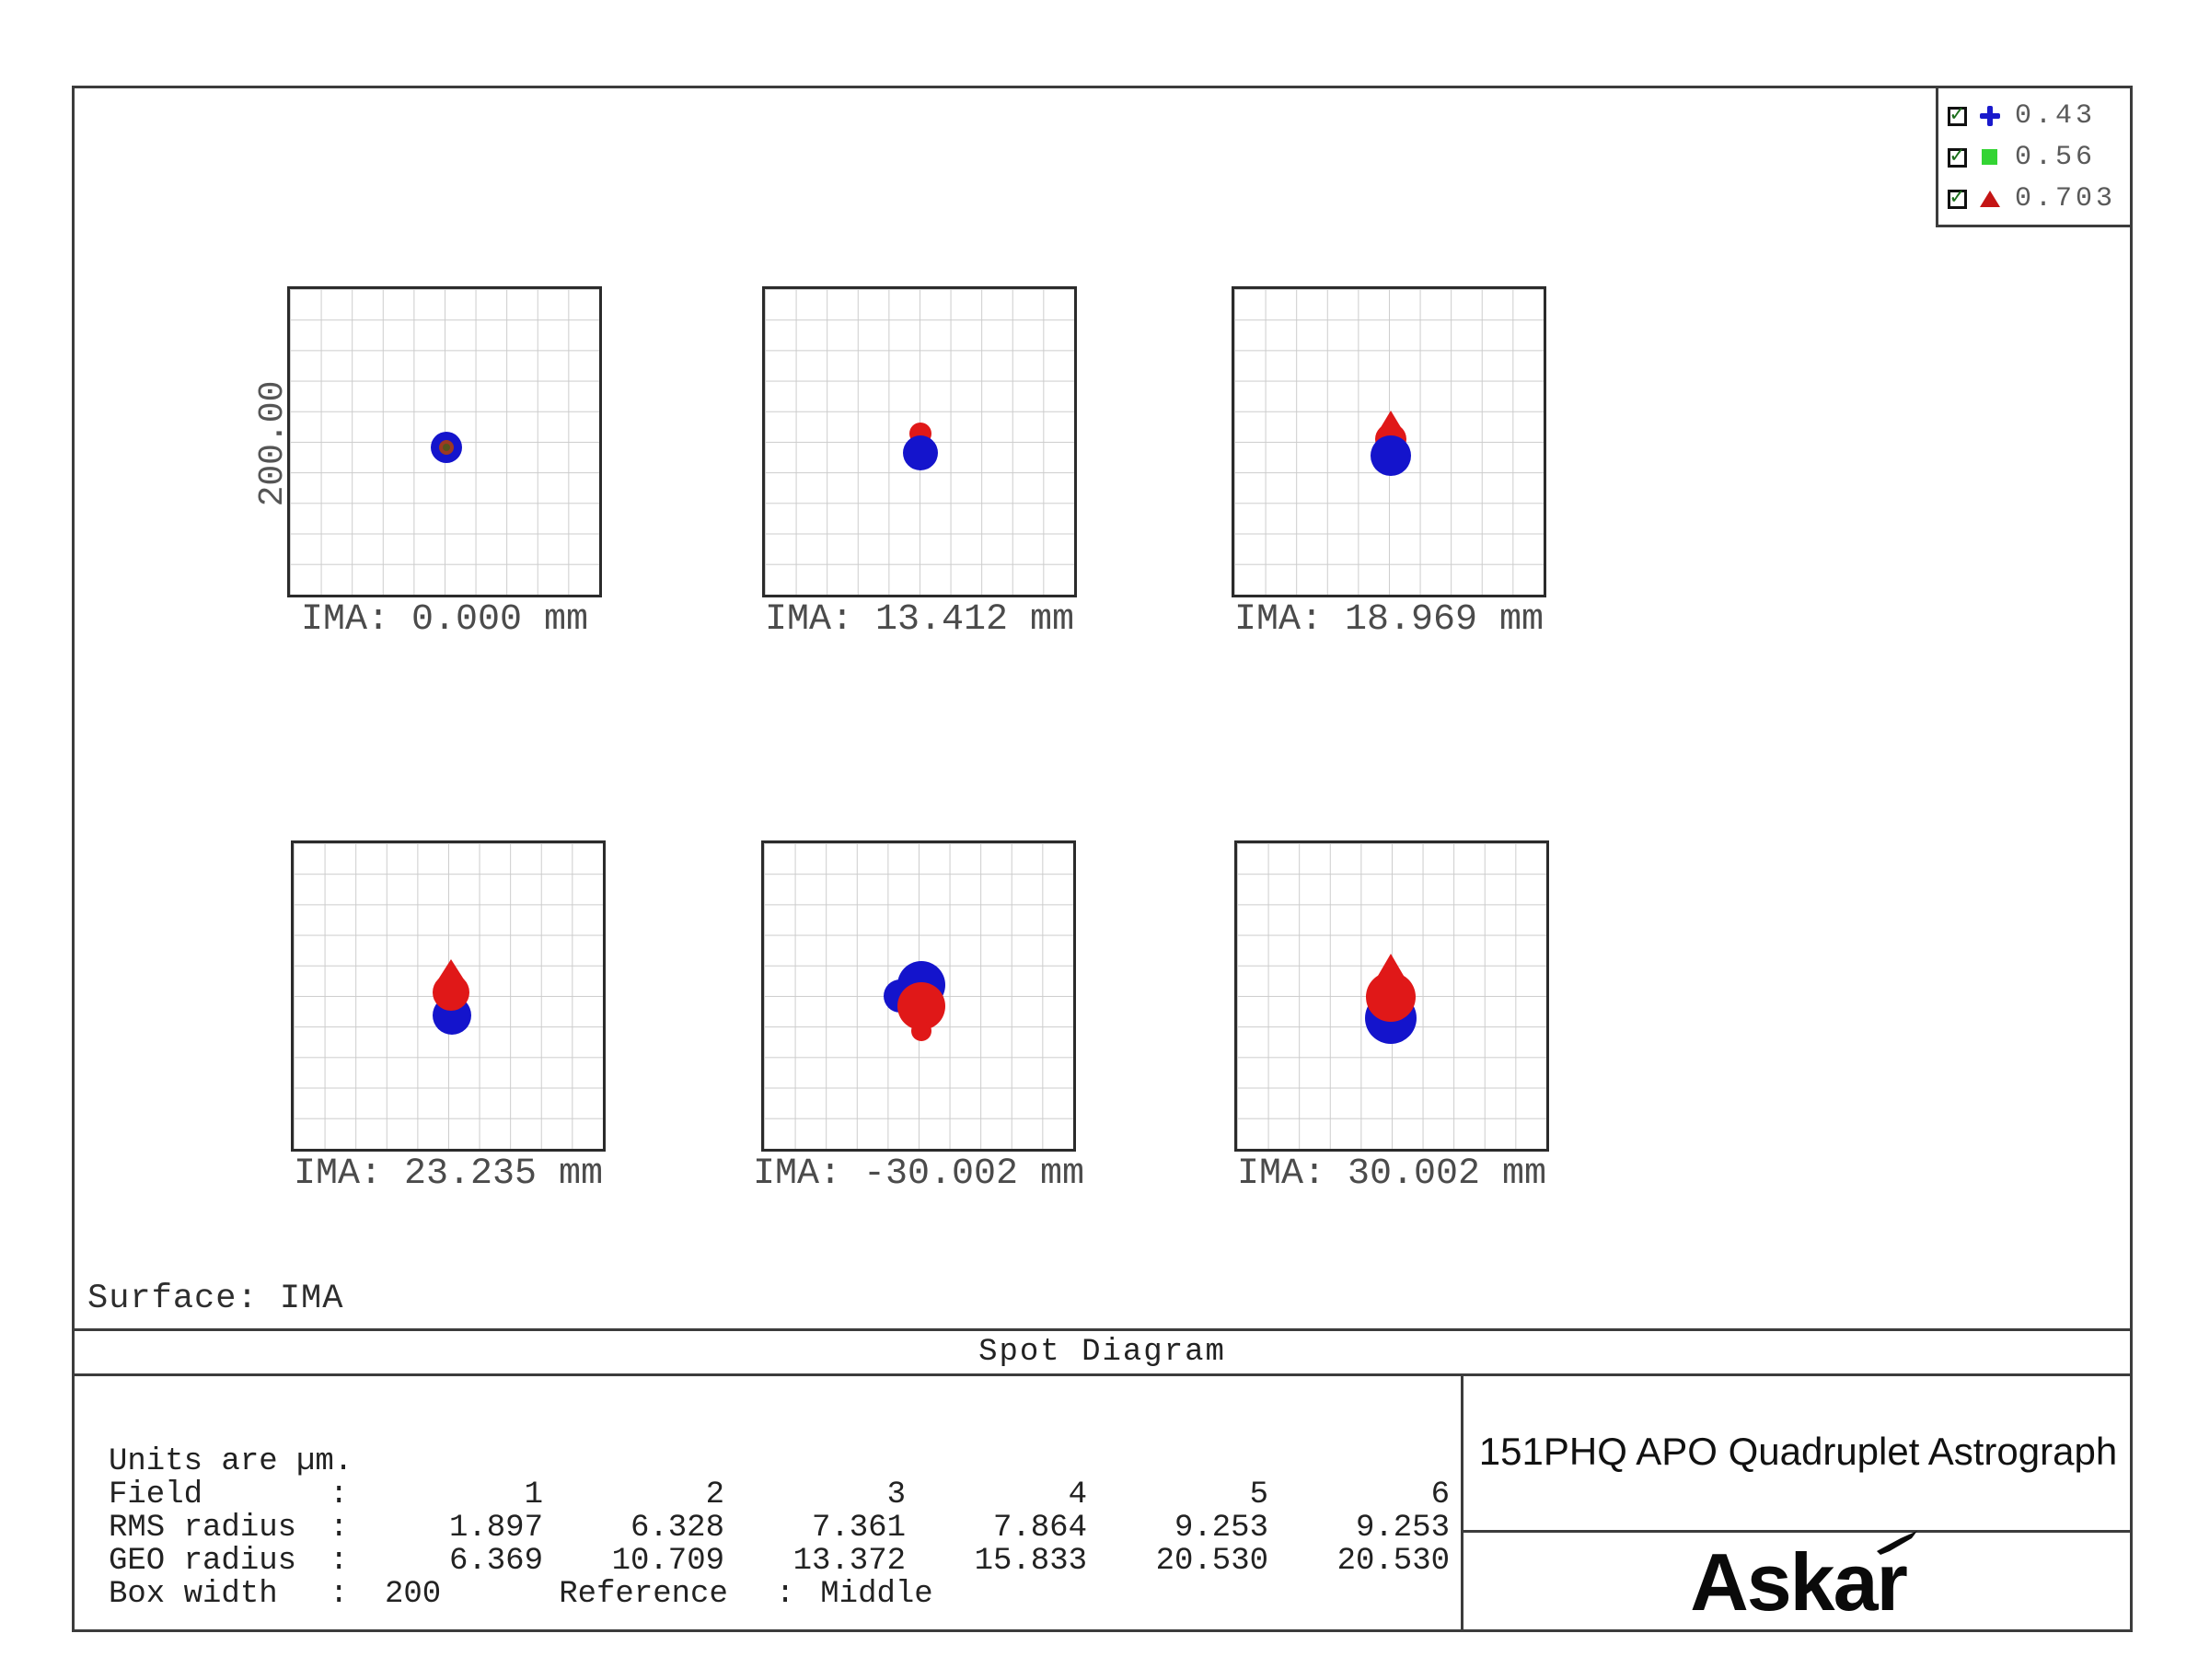  I want to click on table-row-field: Field: 1 2 3 4 5 6, so click(780, 1495).